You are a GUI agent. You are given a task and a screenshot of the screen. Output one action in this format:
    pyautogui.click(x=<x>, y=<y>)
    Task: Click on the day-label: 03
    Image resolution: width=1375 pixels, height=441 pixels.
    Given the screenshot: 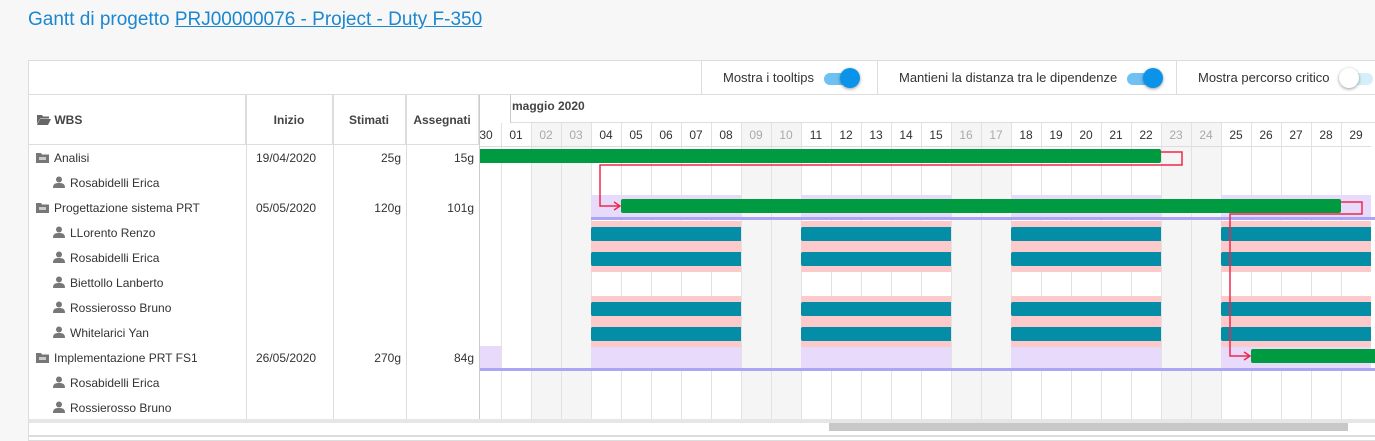 What is the action you would take?
    pyautogui.click(x=576, y=135)
    